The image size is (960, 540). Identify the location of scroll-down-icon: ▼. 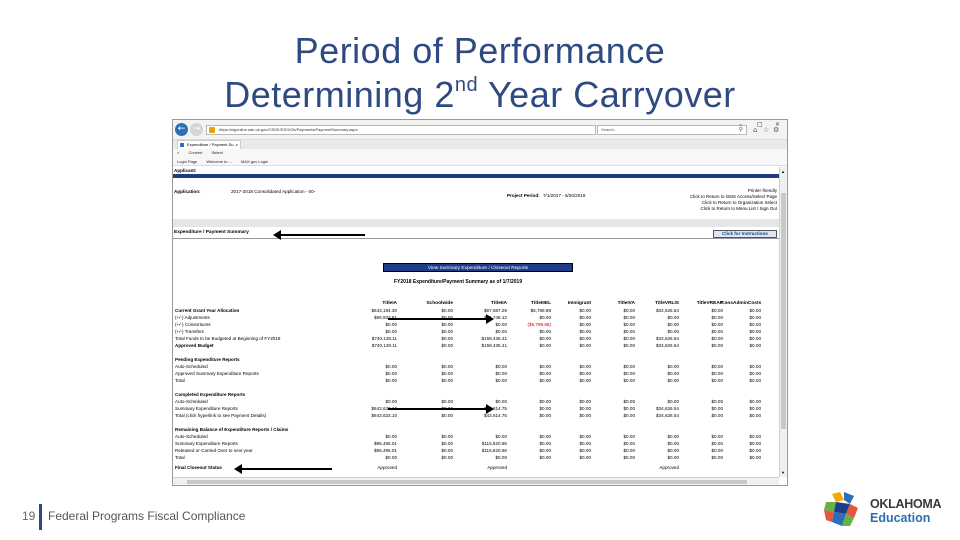
(783, 472).